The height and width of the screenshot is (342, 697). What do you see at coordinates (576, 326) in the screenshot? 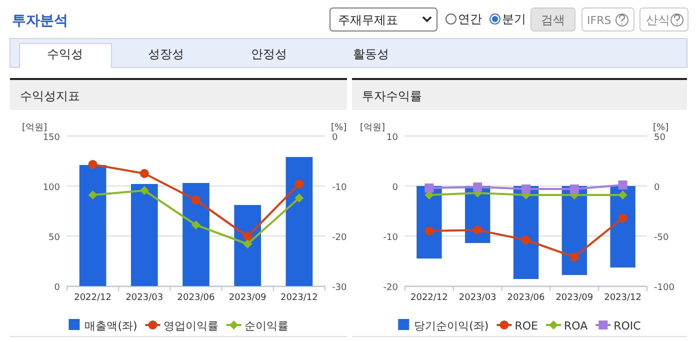
I see `legend-label: ROA` at bounding box center [576, 326].